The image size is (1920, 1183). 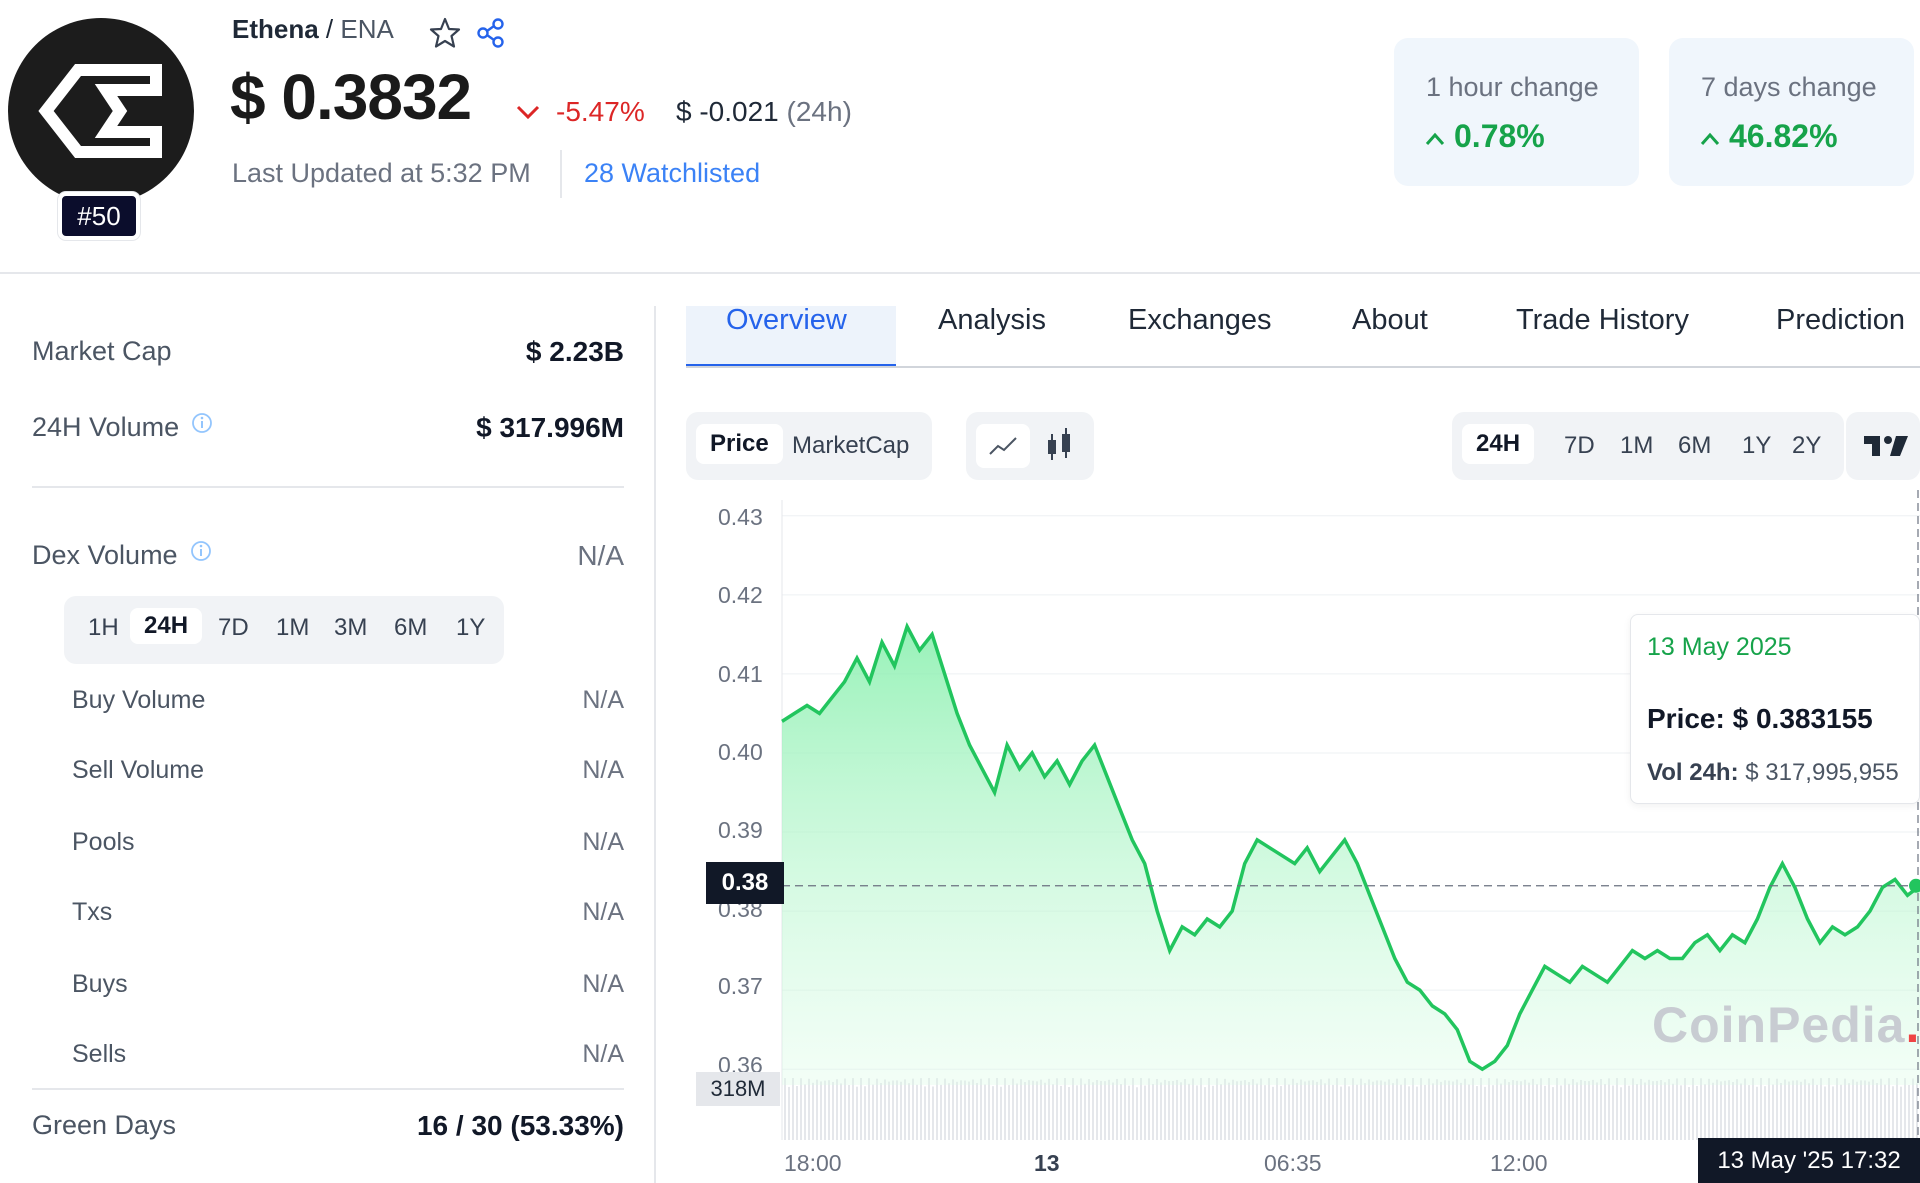 I want to click on row-label: Txs, so click(x=92, y=912).